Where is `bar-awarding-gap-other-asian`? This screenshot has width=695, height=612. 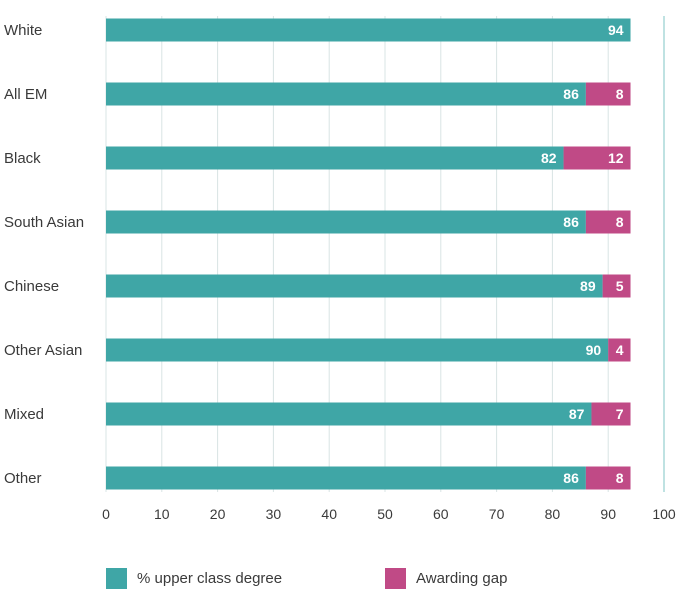 bar-awarding-gap-other-asian is located at coordinates (619, 350).